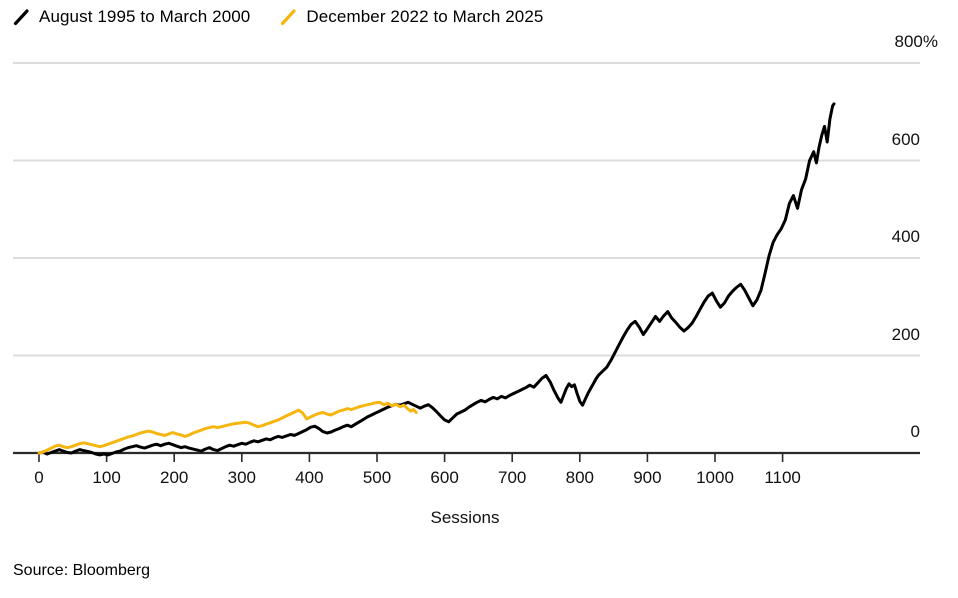 The image size is (958, 598). What do you see at coordinates (579, 477) in the screenshot?
I see `x-axis-label-800: 800` at bounding box center [579, 477].